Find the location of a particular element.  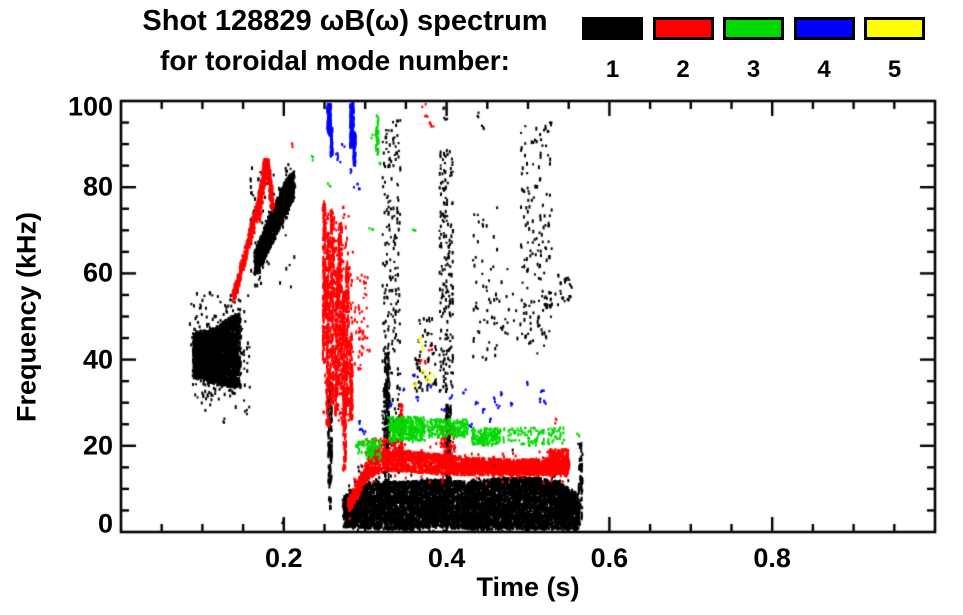

legend-label-n3: 3 is located at coordinates (753, 69).